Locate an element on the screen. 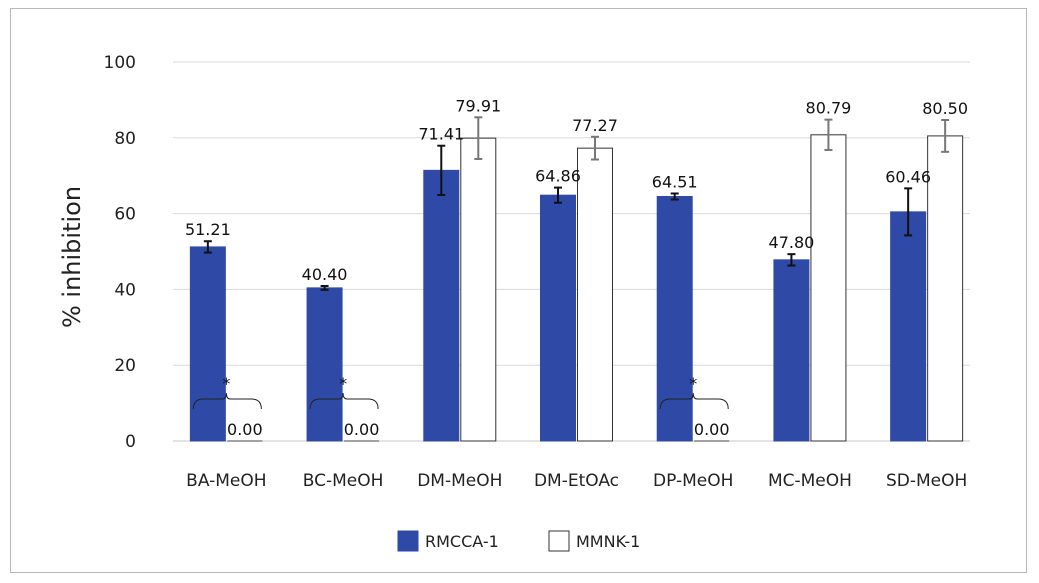 The width and height of the screenshot is (1039, 583). data-label: 77.27 is located at coordinates (595, 125).